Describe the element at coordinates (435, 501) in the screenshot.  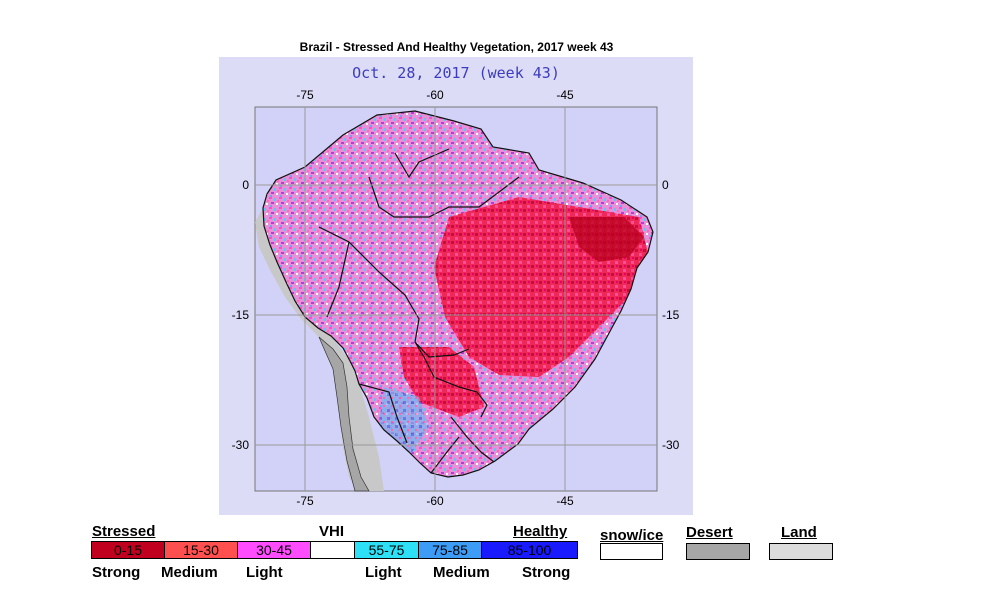
I see `lon-tick-bottom-2: -60` at that location.